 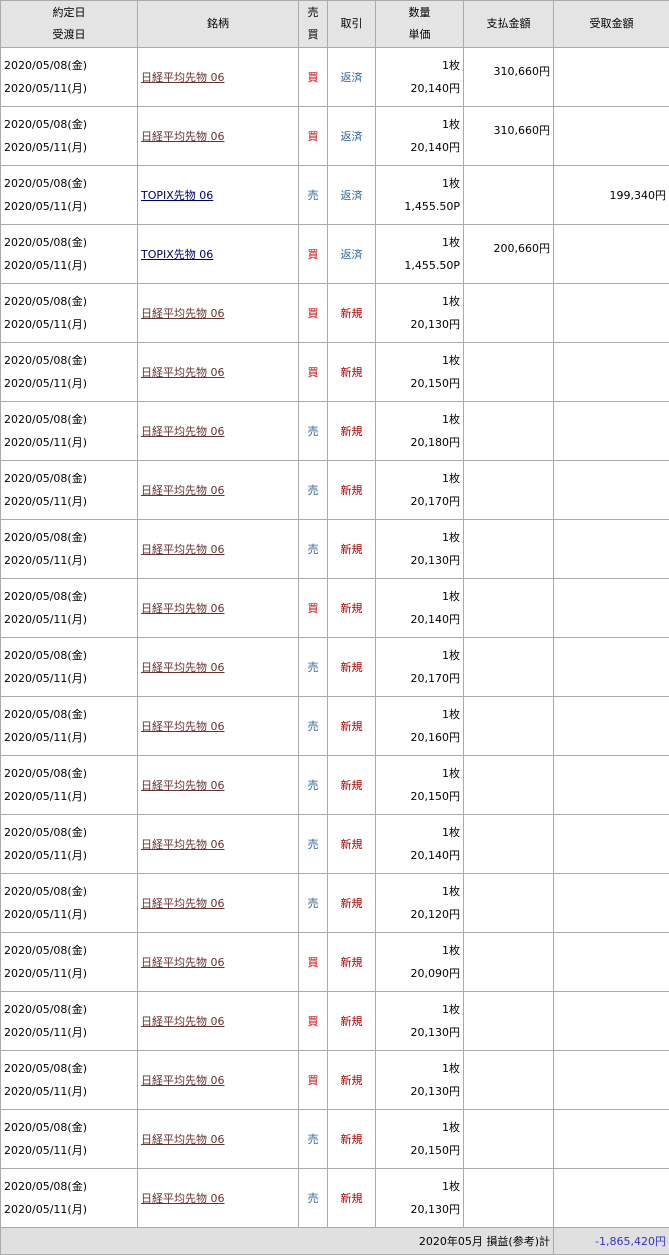 What do you see at coordinates (509, 136) in the screenshot?
I see `pay-cell: 310,660円` at bounding box center [509, 136].